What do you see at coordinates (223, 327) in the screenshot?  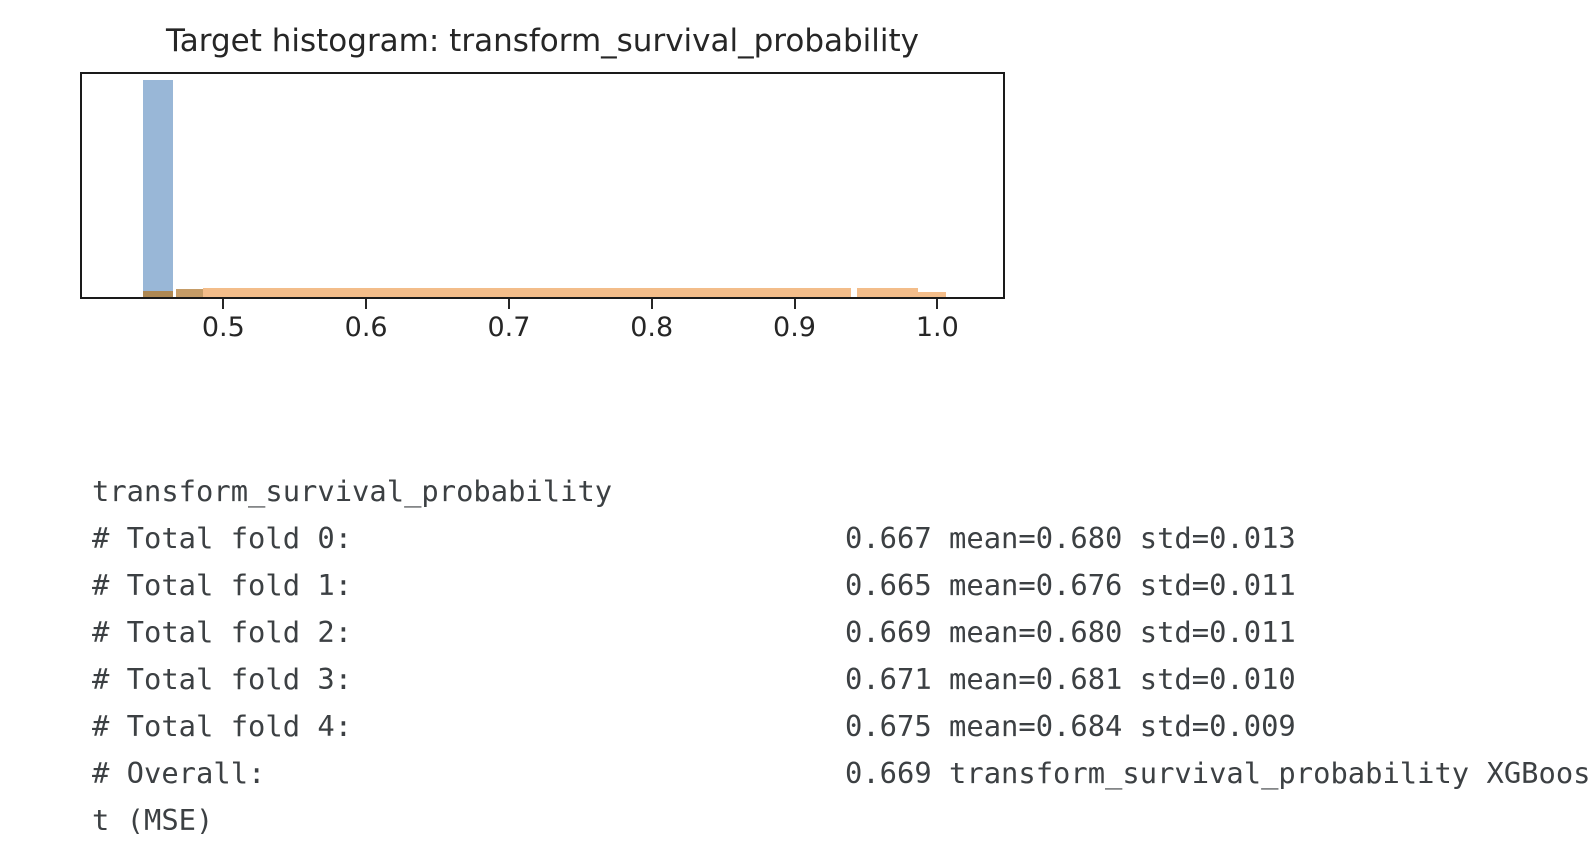 I see `x-tick-label: 0.5` at bounding box center [223, 327].